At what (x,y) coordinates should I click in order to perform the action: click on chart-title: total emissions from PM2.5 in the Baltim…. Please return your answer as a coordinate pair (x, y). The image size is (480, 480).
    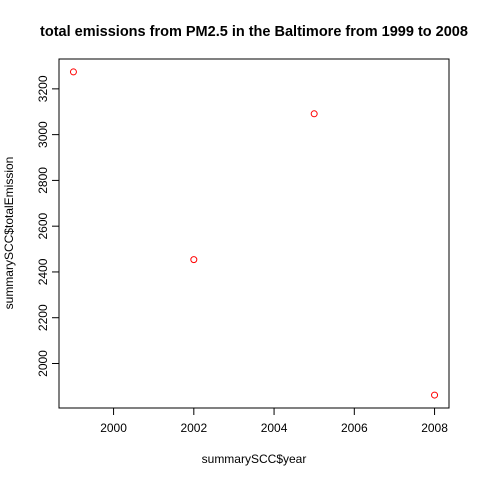
    Looking at the image, I should click on (254, 32).